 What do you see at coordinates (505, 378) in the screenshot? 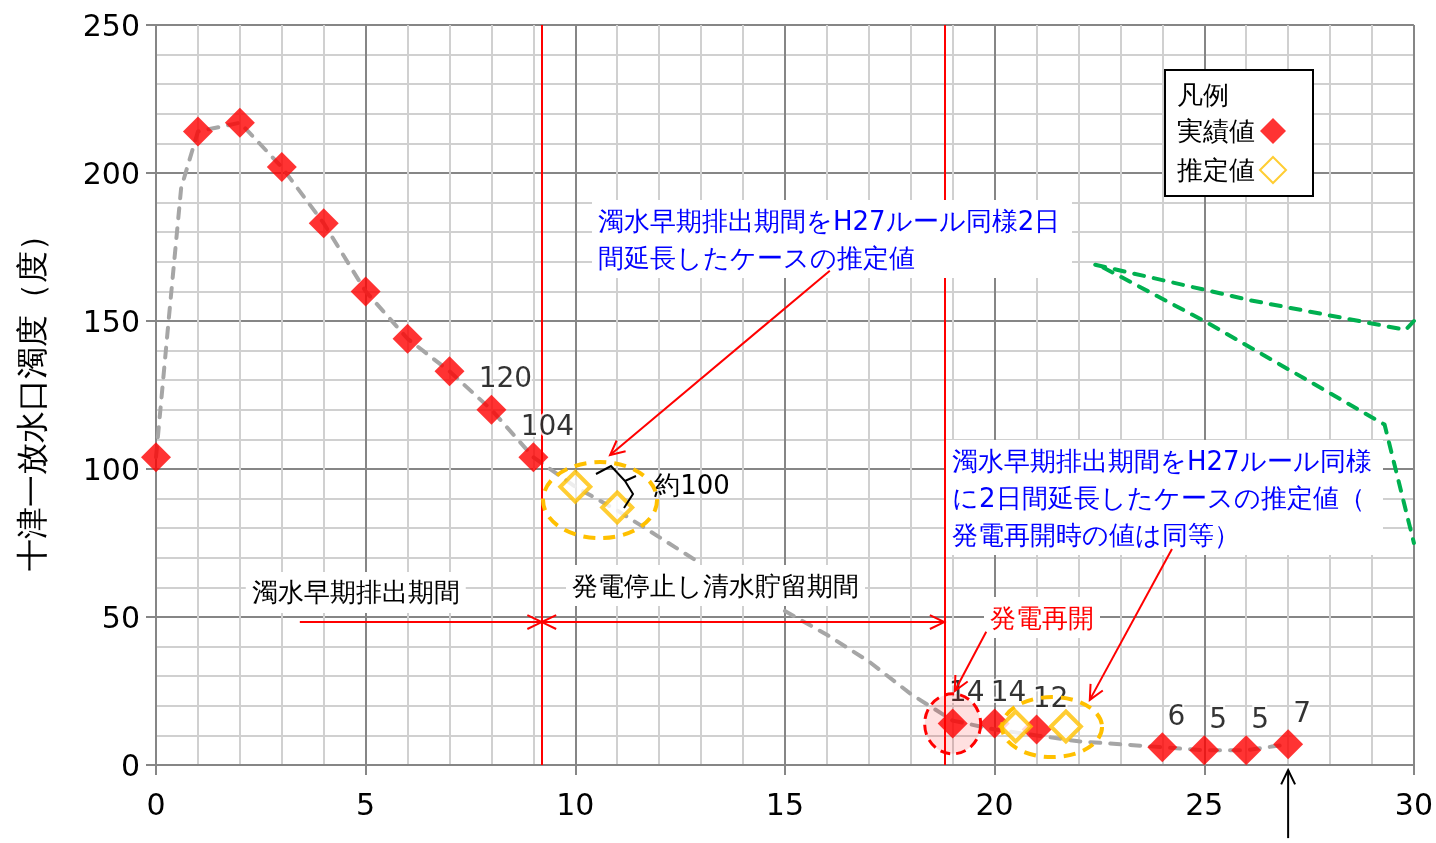
I see `data-label: 120` at bounding box center [505, 378].